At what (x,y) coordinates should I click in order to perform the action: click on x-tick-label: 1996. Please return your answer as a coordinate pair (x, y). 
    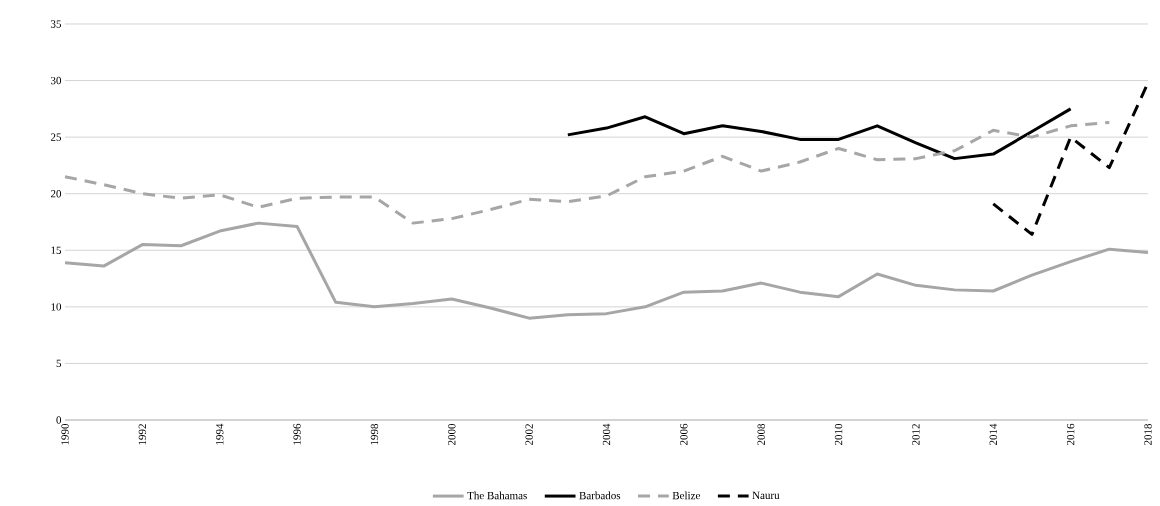
    Looking at the image, I should click on (297, 434).